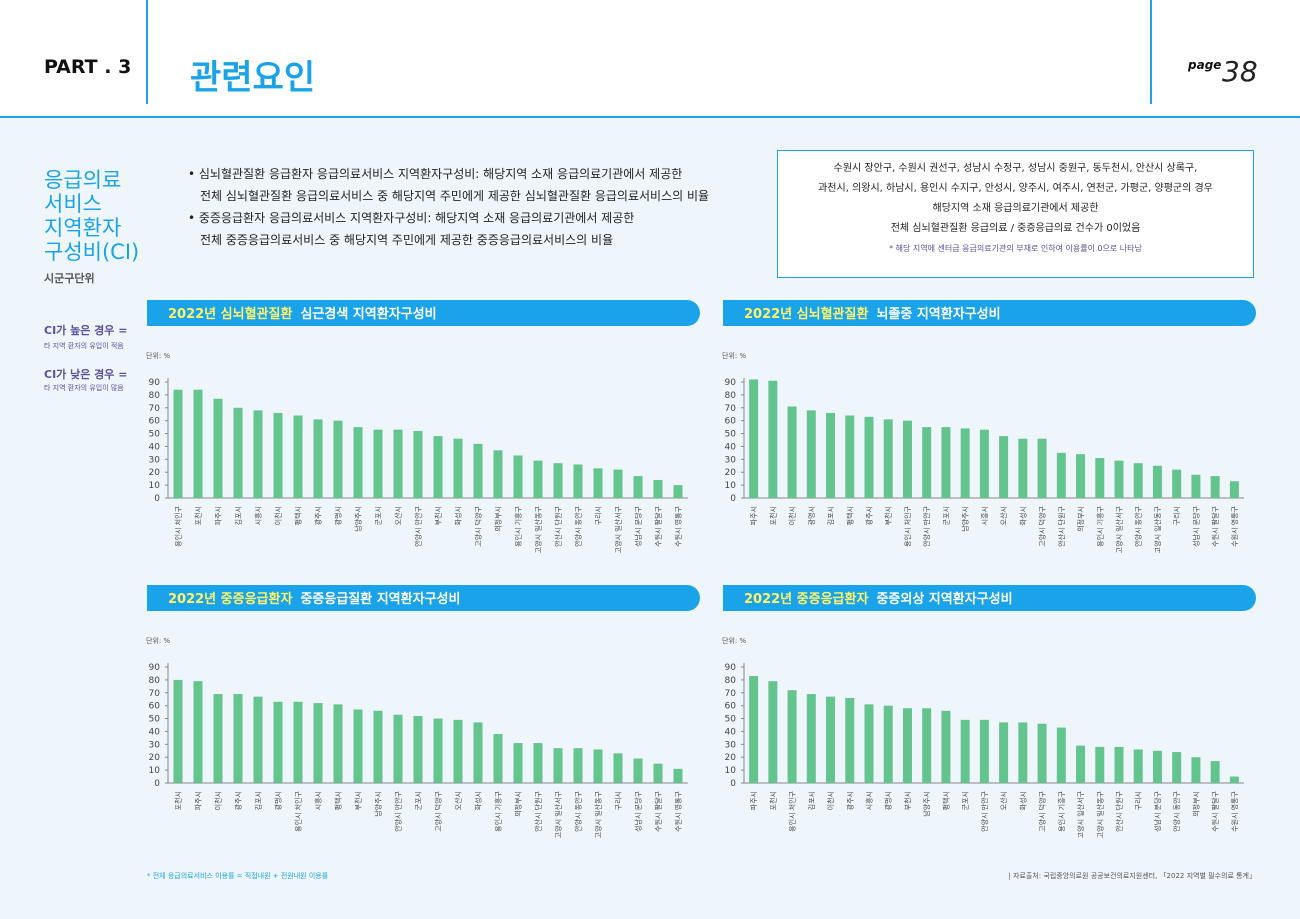 This screenshot has height=919, width=1300. What do you see at coordinates (1205, 65) in the screenshot?
I see `page-label: page` at bounding box center [1205, 65].